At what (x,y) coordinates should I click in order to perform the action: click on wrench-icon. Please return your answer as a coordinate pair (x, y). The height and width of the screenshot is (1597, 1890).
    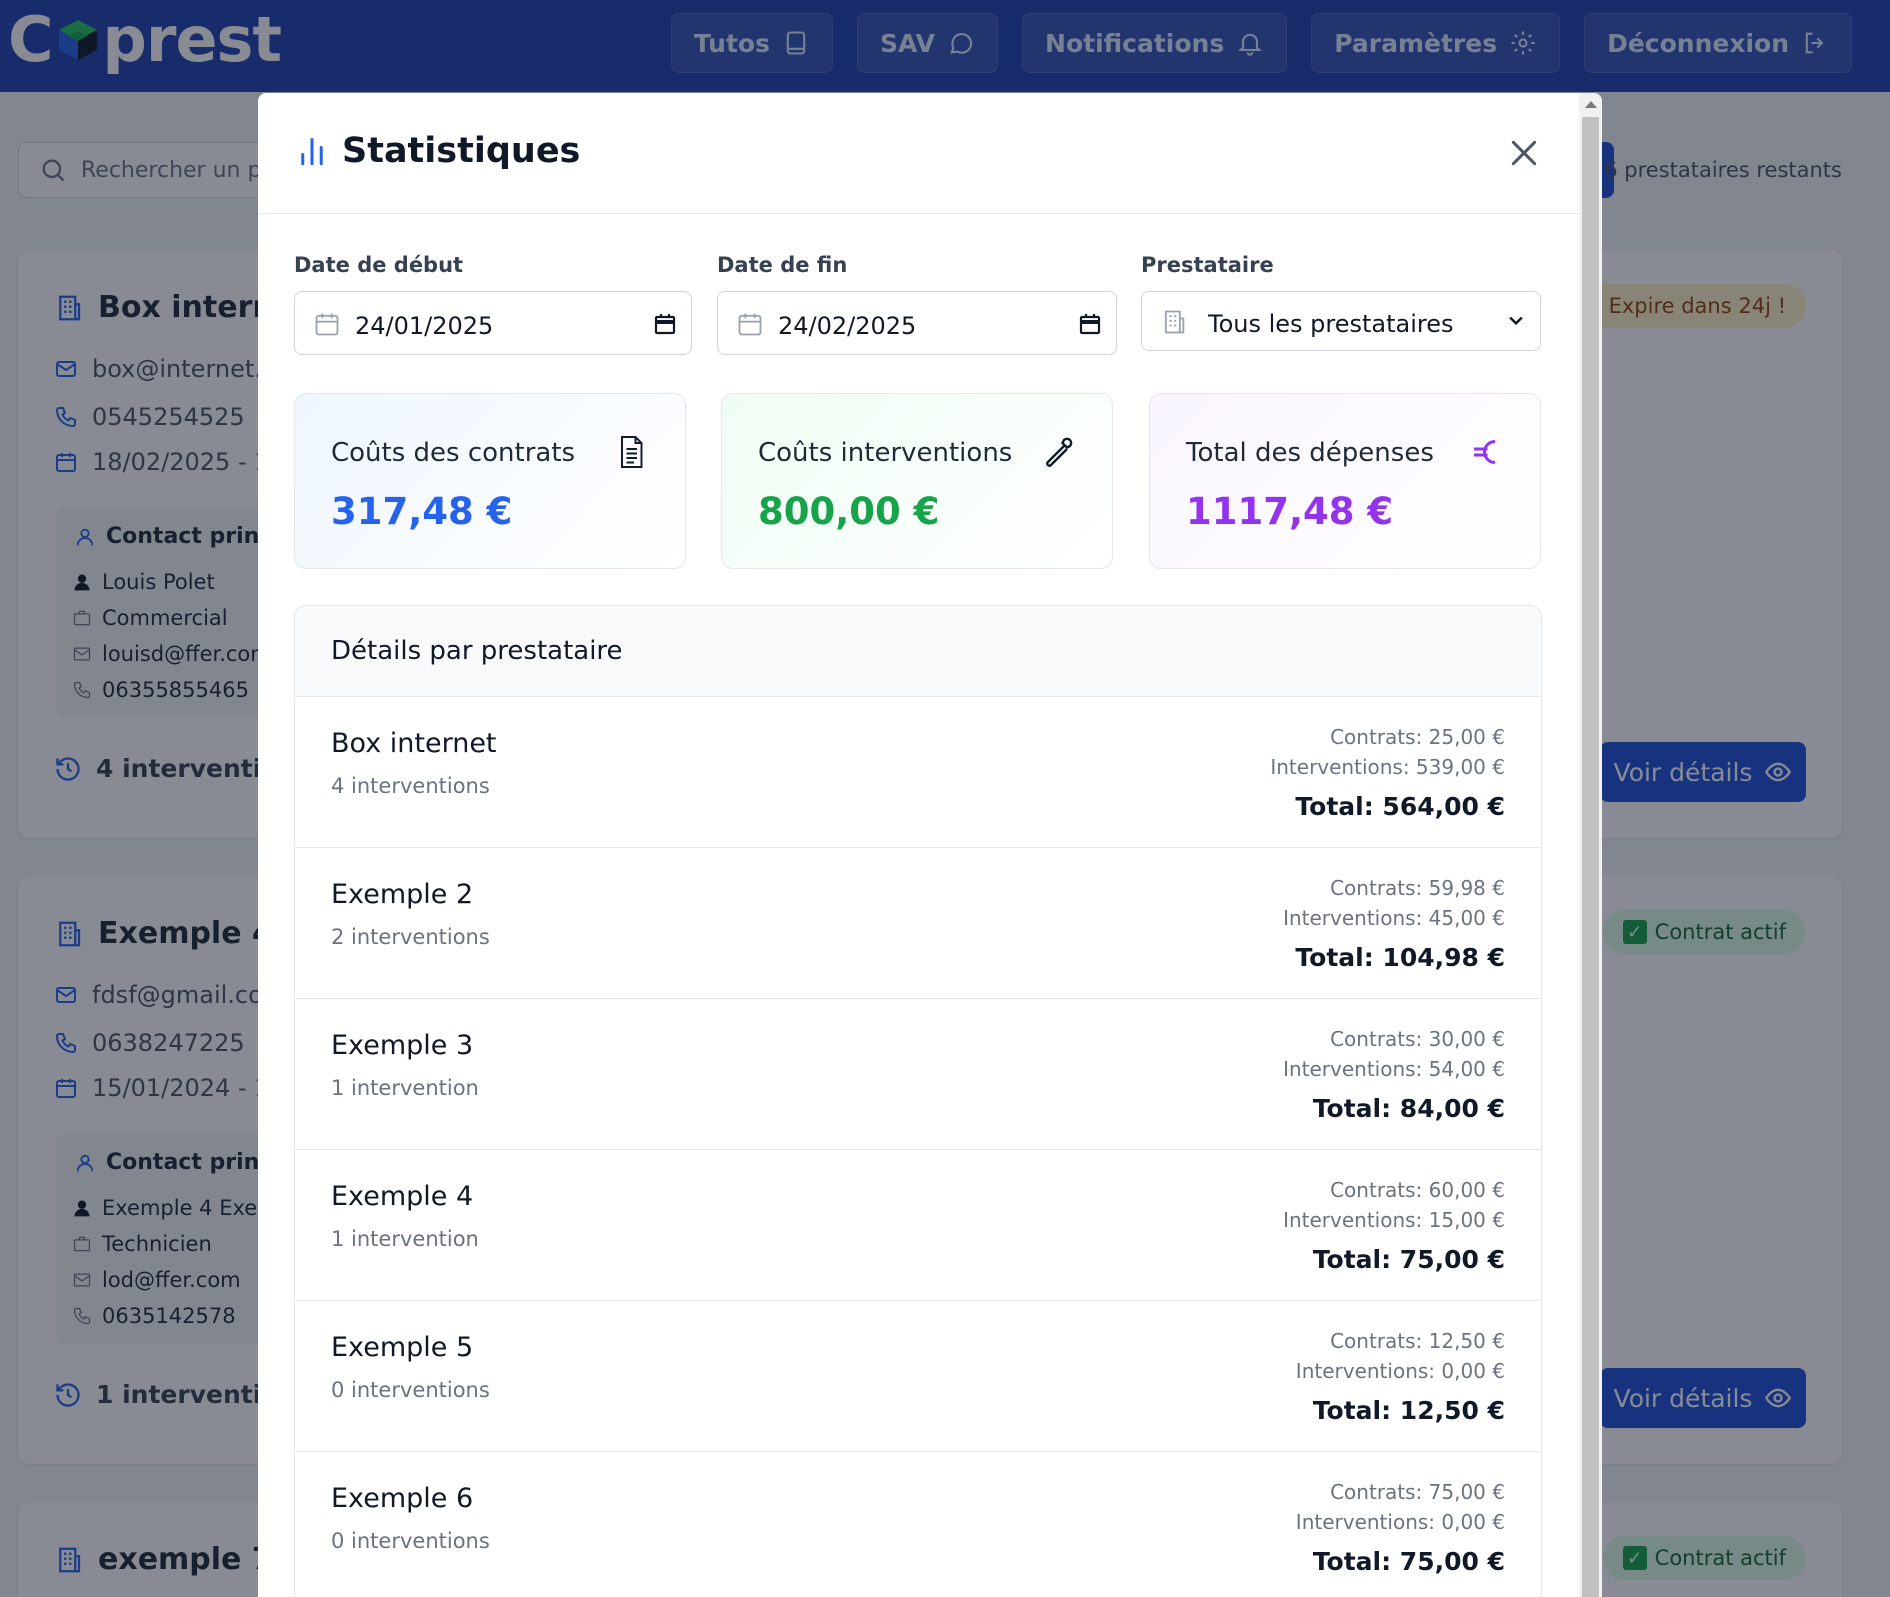
    Looking at the image, I should click on (1059, 452).